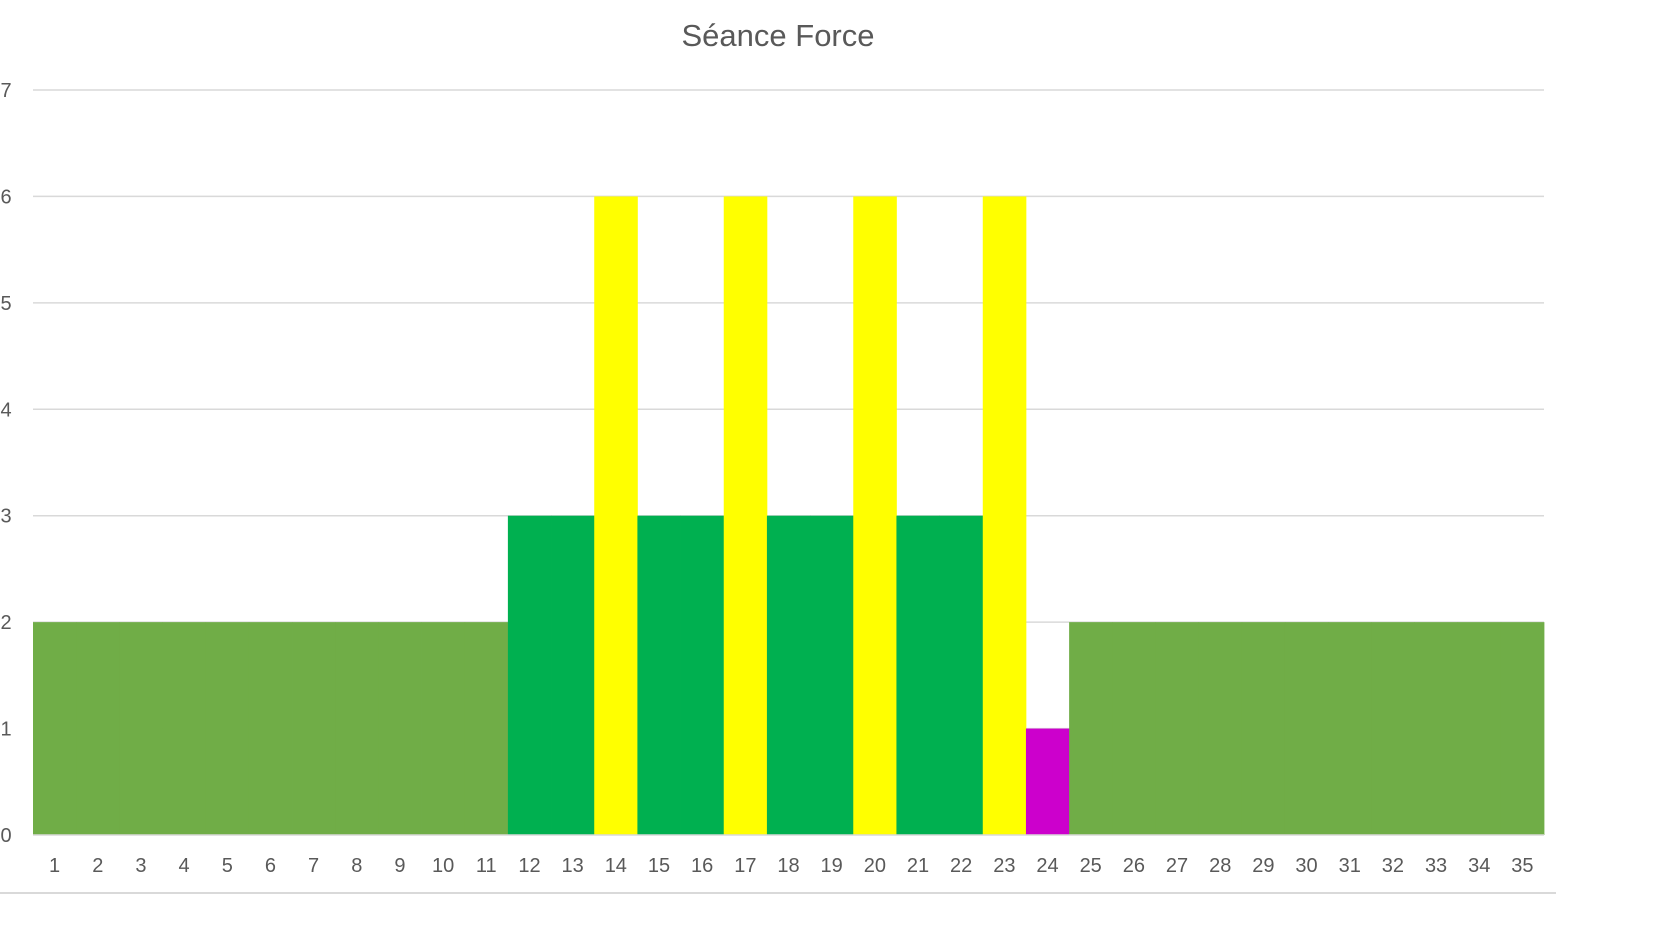 The image size is (1667, 951). What do you see at coordinates (399, 866) in the screenshot?
I see `x-tick-label: 9` at bounding box center [399, 866].